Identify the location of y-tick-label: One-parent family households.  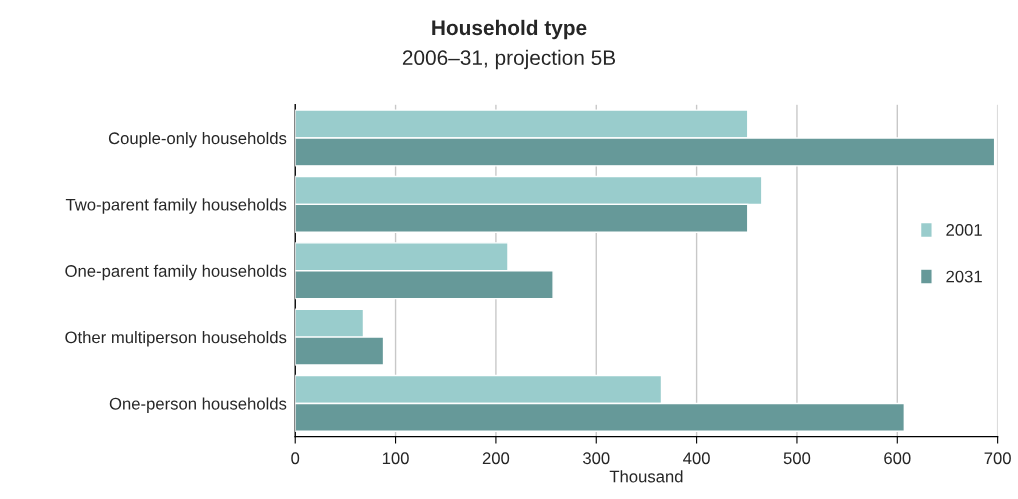
(176, 272).